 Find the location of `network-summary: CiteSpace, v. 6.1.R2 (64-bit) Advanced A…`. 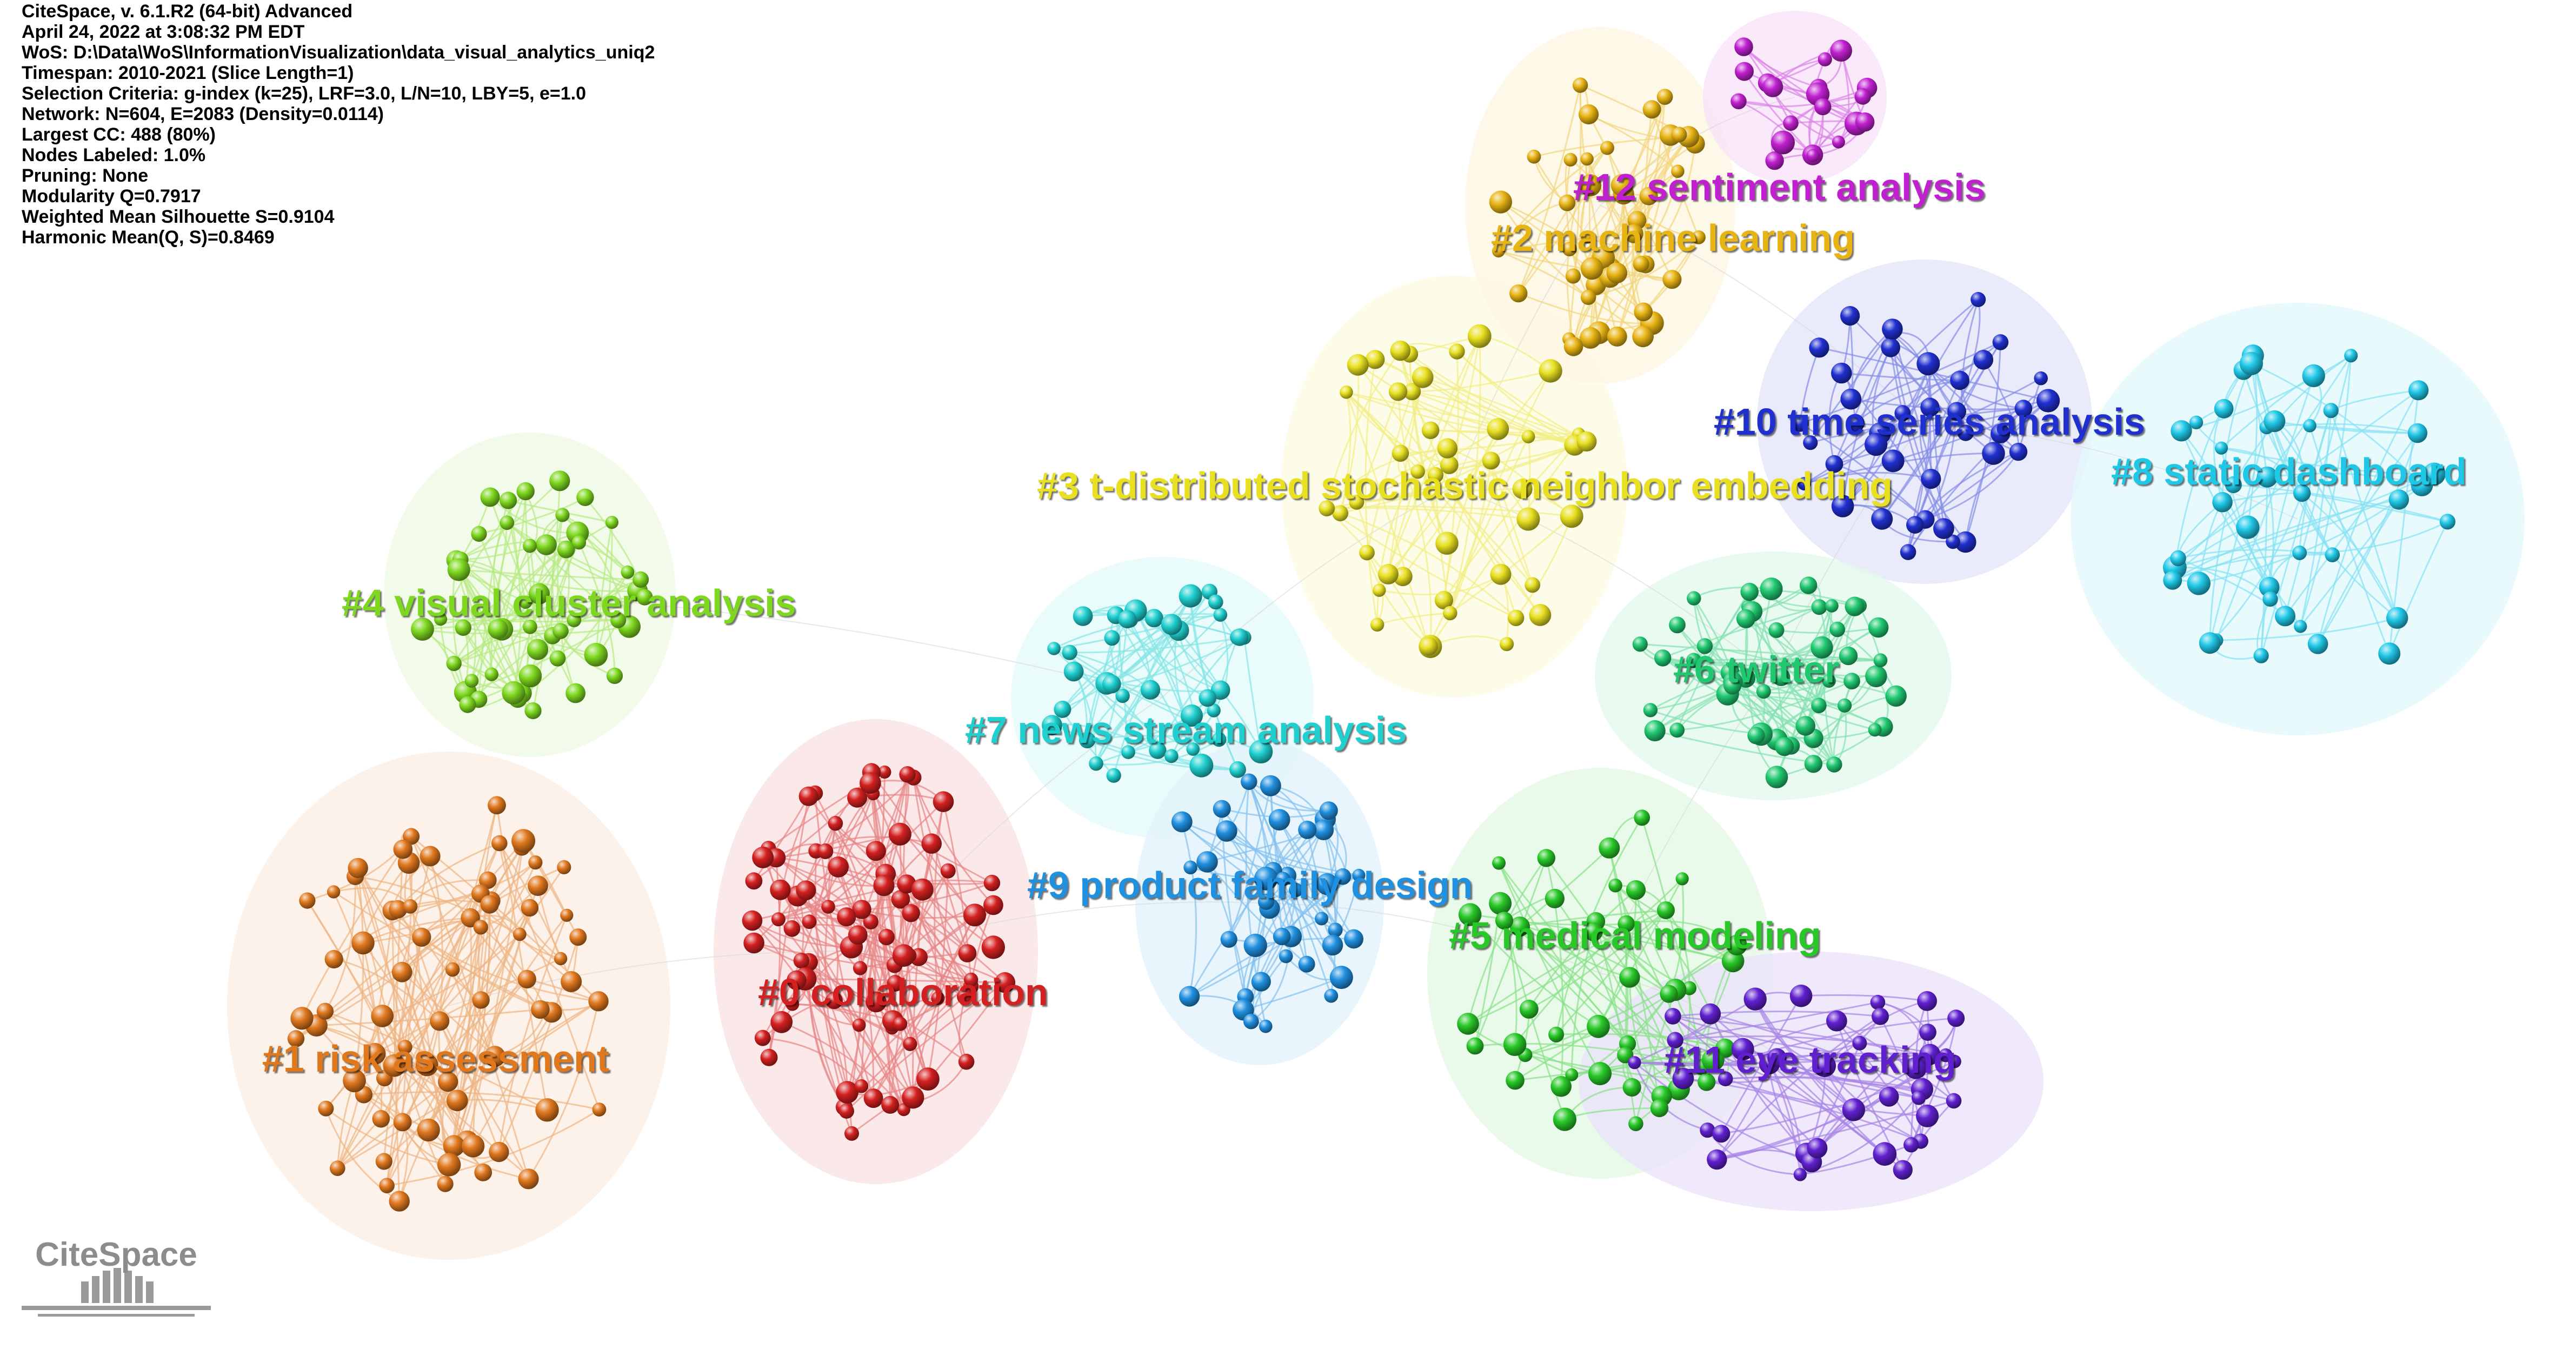

network-summary: CiteSpace, v. 6.1.R2 (64-bit) Advanced A… is located at coordinates (338, 124).